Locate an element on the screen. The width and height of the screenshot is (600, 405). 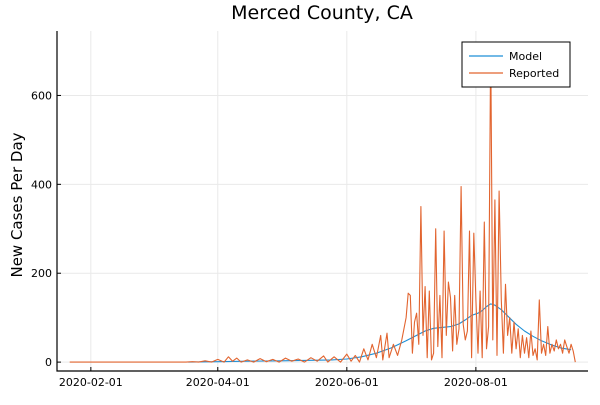
x-tick-label: 2020-04-01 is located at coordinates (218, 382).